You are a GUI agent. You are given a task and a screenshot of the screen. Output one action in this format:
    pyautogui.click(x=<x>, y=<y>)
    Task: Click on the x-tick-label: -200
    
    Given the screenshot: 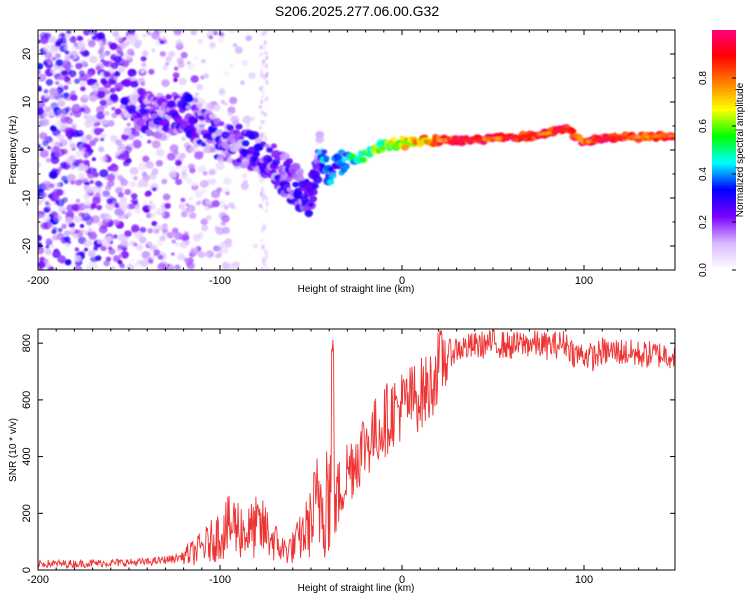 What is the action you would take?
    pyautogui.click(x=38, y=580)
    